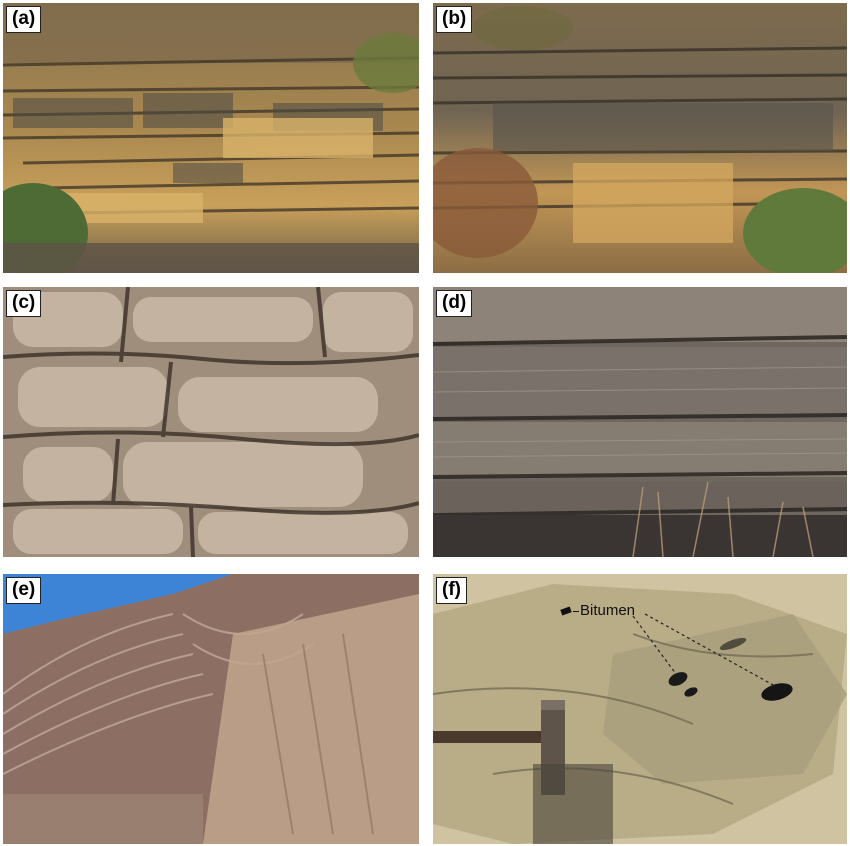 Image resolution: width=850 pixels, height=846 pixels. Describe the element at coordinates (608, 610) in the screenshot. I see `bitumen-label: Bitumen` at that location.